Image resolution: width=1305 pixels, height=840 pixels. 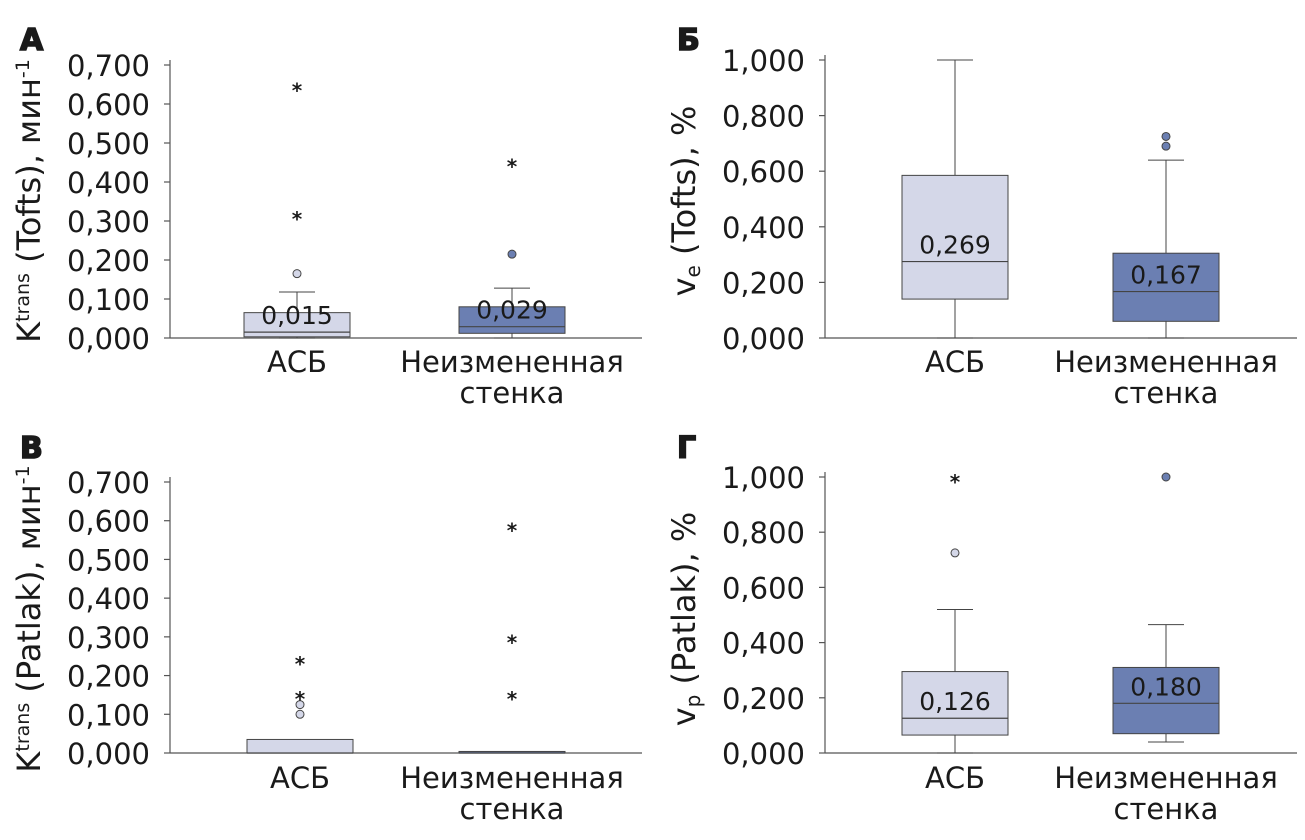 What do you see at coordinates (1166, 686) in the screenshot?
I see `median-label: 0,180` at bounding box center [1166, 686].